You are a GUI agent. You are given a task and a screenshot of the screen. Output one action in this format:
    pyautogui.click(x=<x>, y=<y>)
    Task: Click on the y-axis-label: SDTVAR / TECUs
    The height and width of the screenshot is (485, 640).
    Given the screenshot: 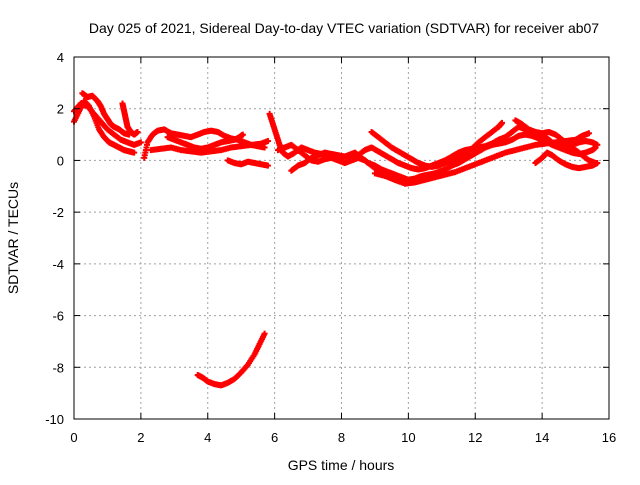 What is the action you would take?
    pyautogui.click(x=13, y=238)
    